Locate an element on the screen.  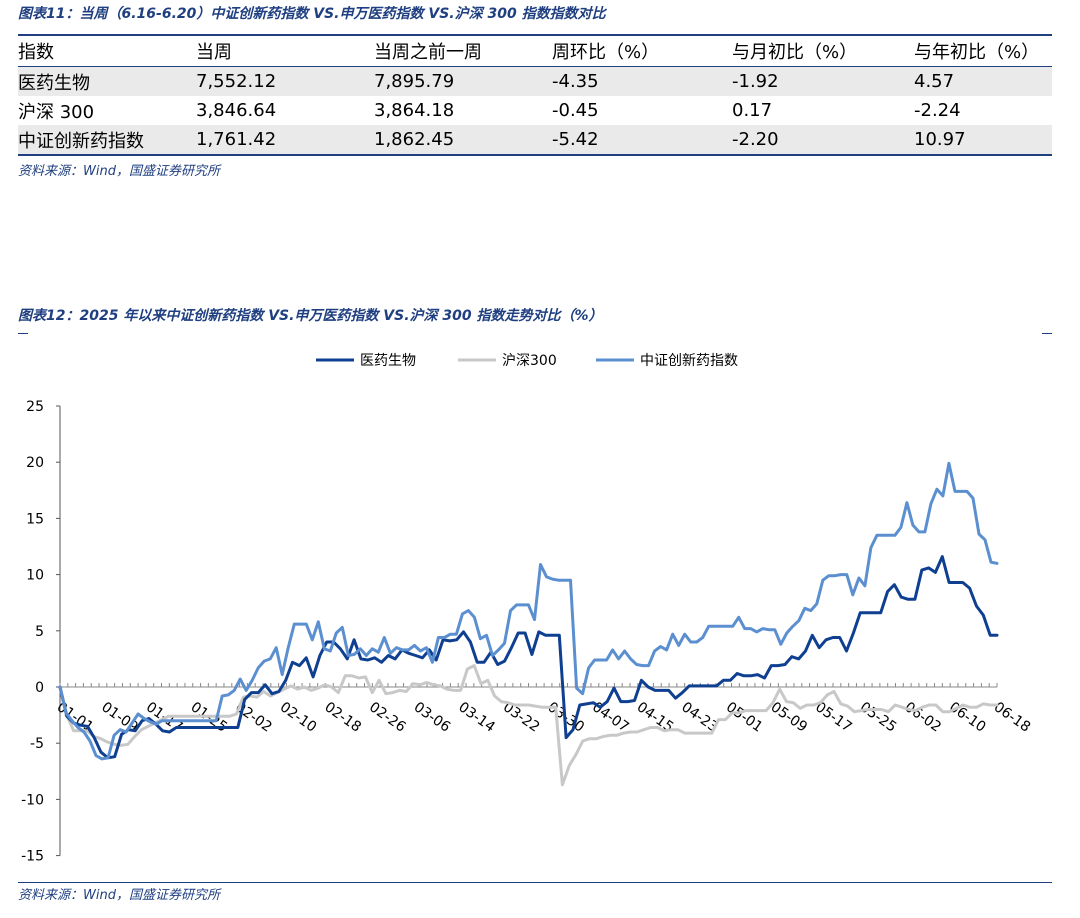
header-cell-index: 指数 is located at coordinates (107, 50).